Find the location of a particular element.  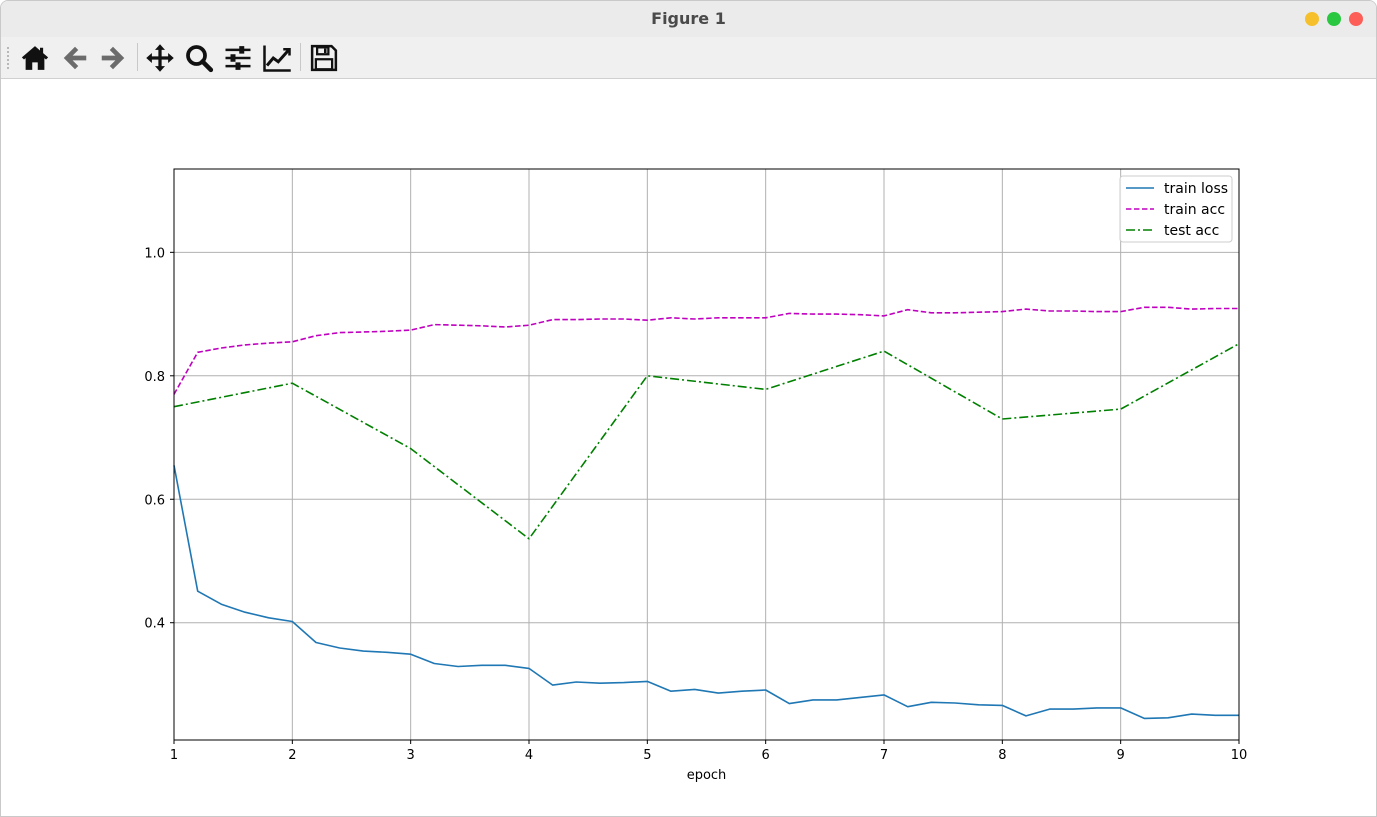

x-tick-label: 7 is located at coordinates (884, 755).